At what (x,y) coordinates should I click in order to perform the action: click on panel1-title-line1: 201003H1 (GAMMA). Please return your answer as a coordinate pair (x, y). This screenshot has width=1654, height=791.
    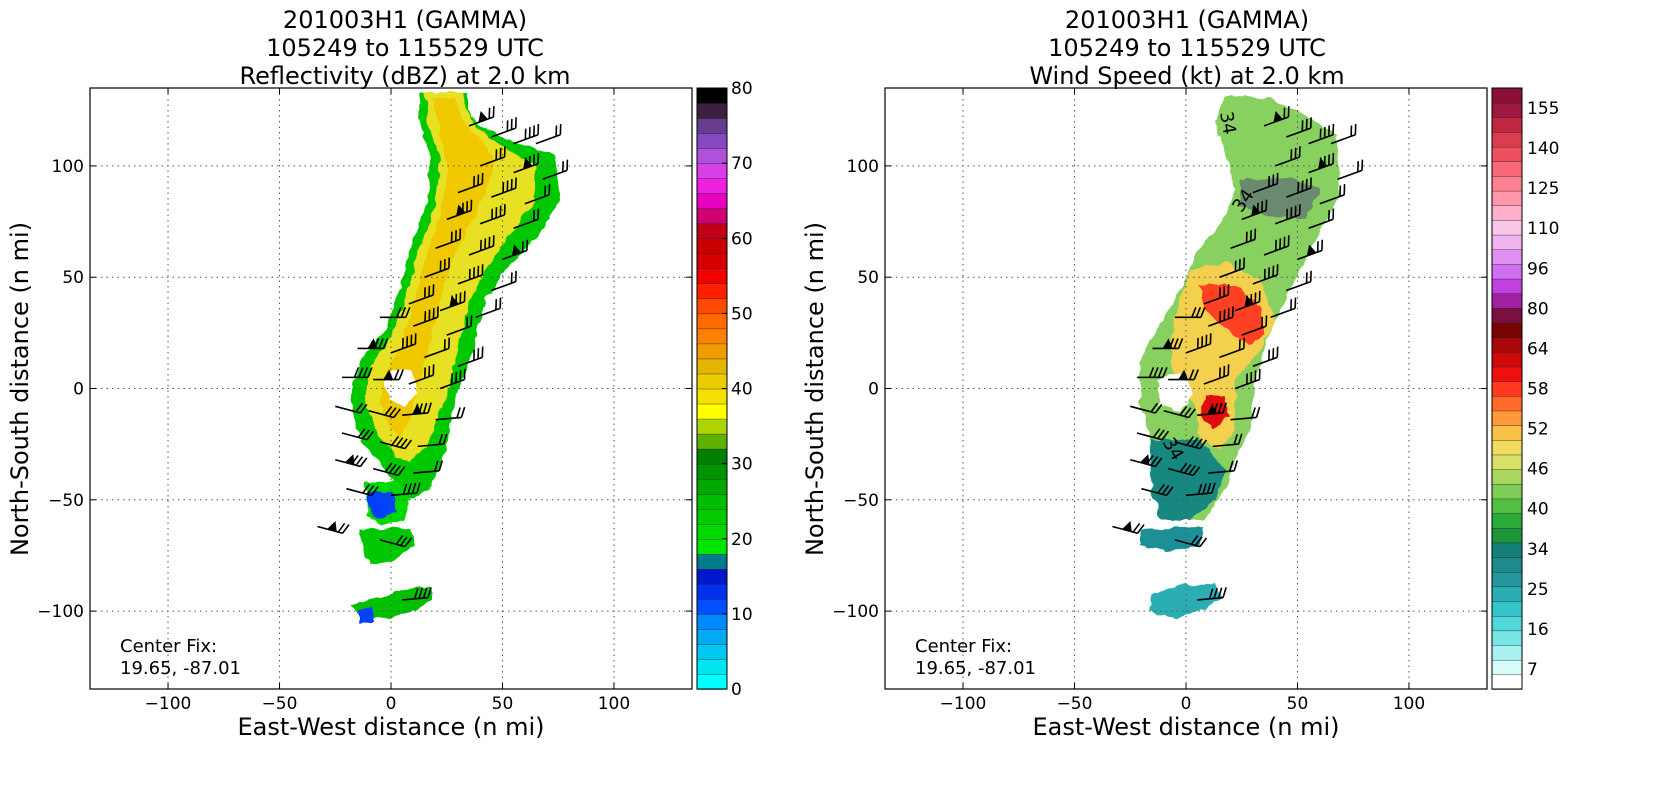
    Looking at the image, I should click on (405, 20).